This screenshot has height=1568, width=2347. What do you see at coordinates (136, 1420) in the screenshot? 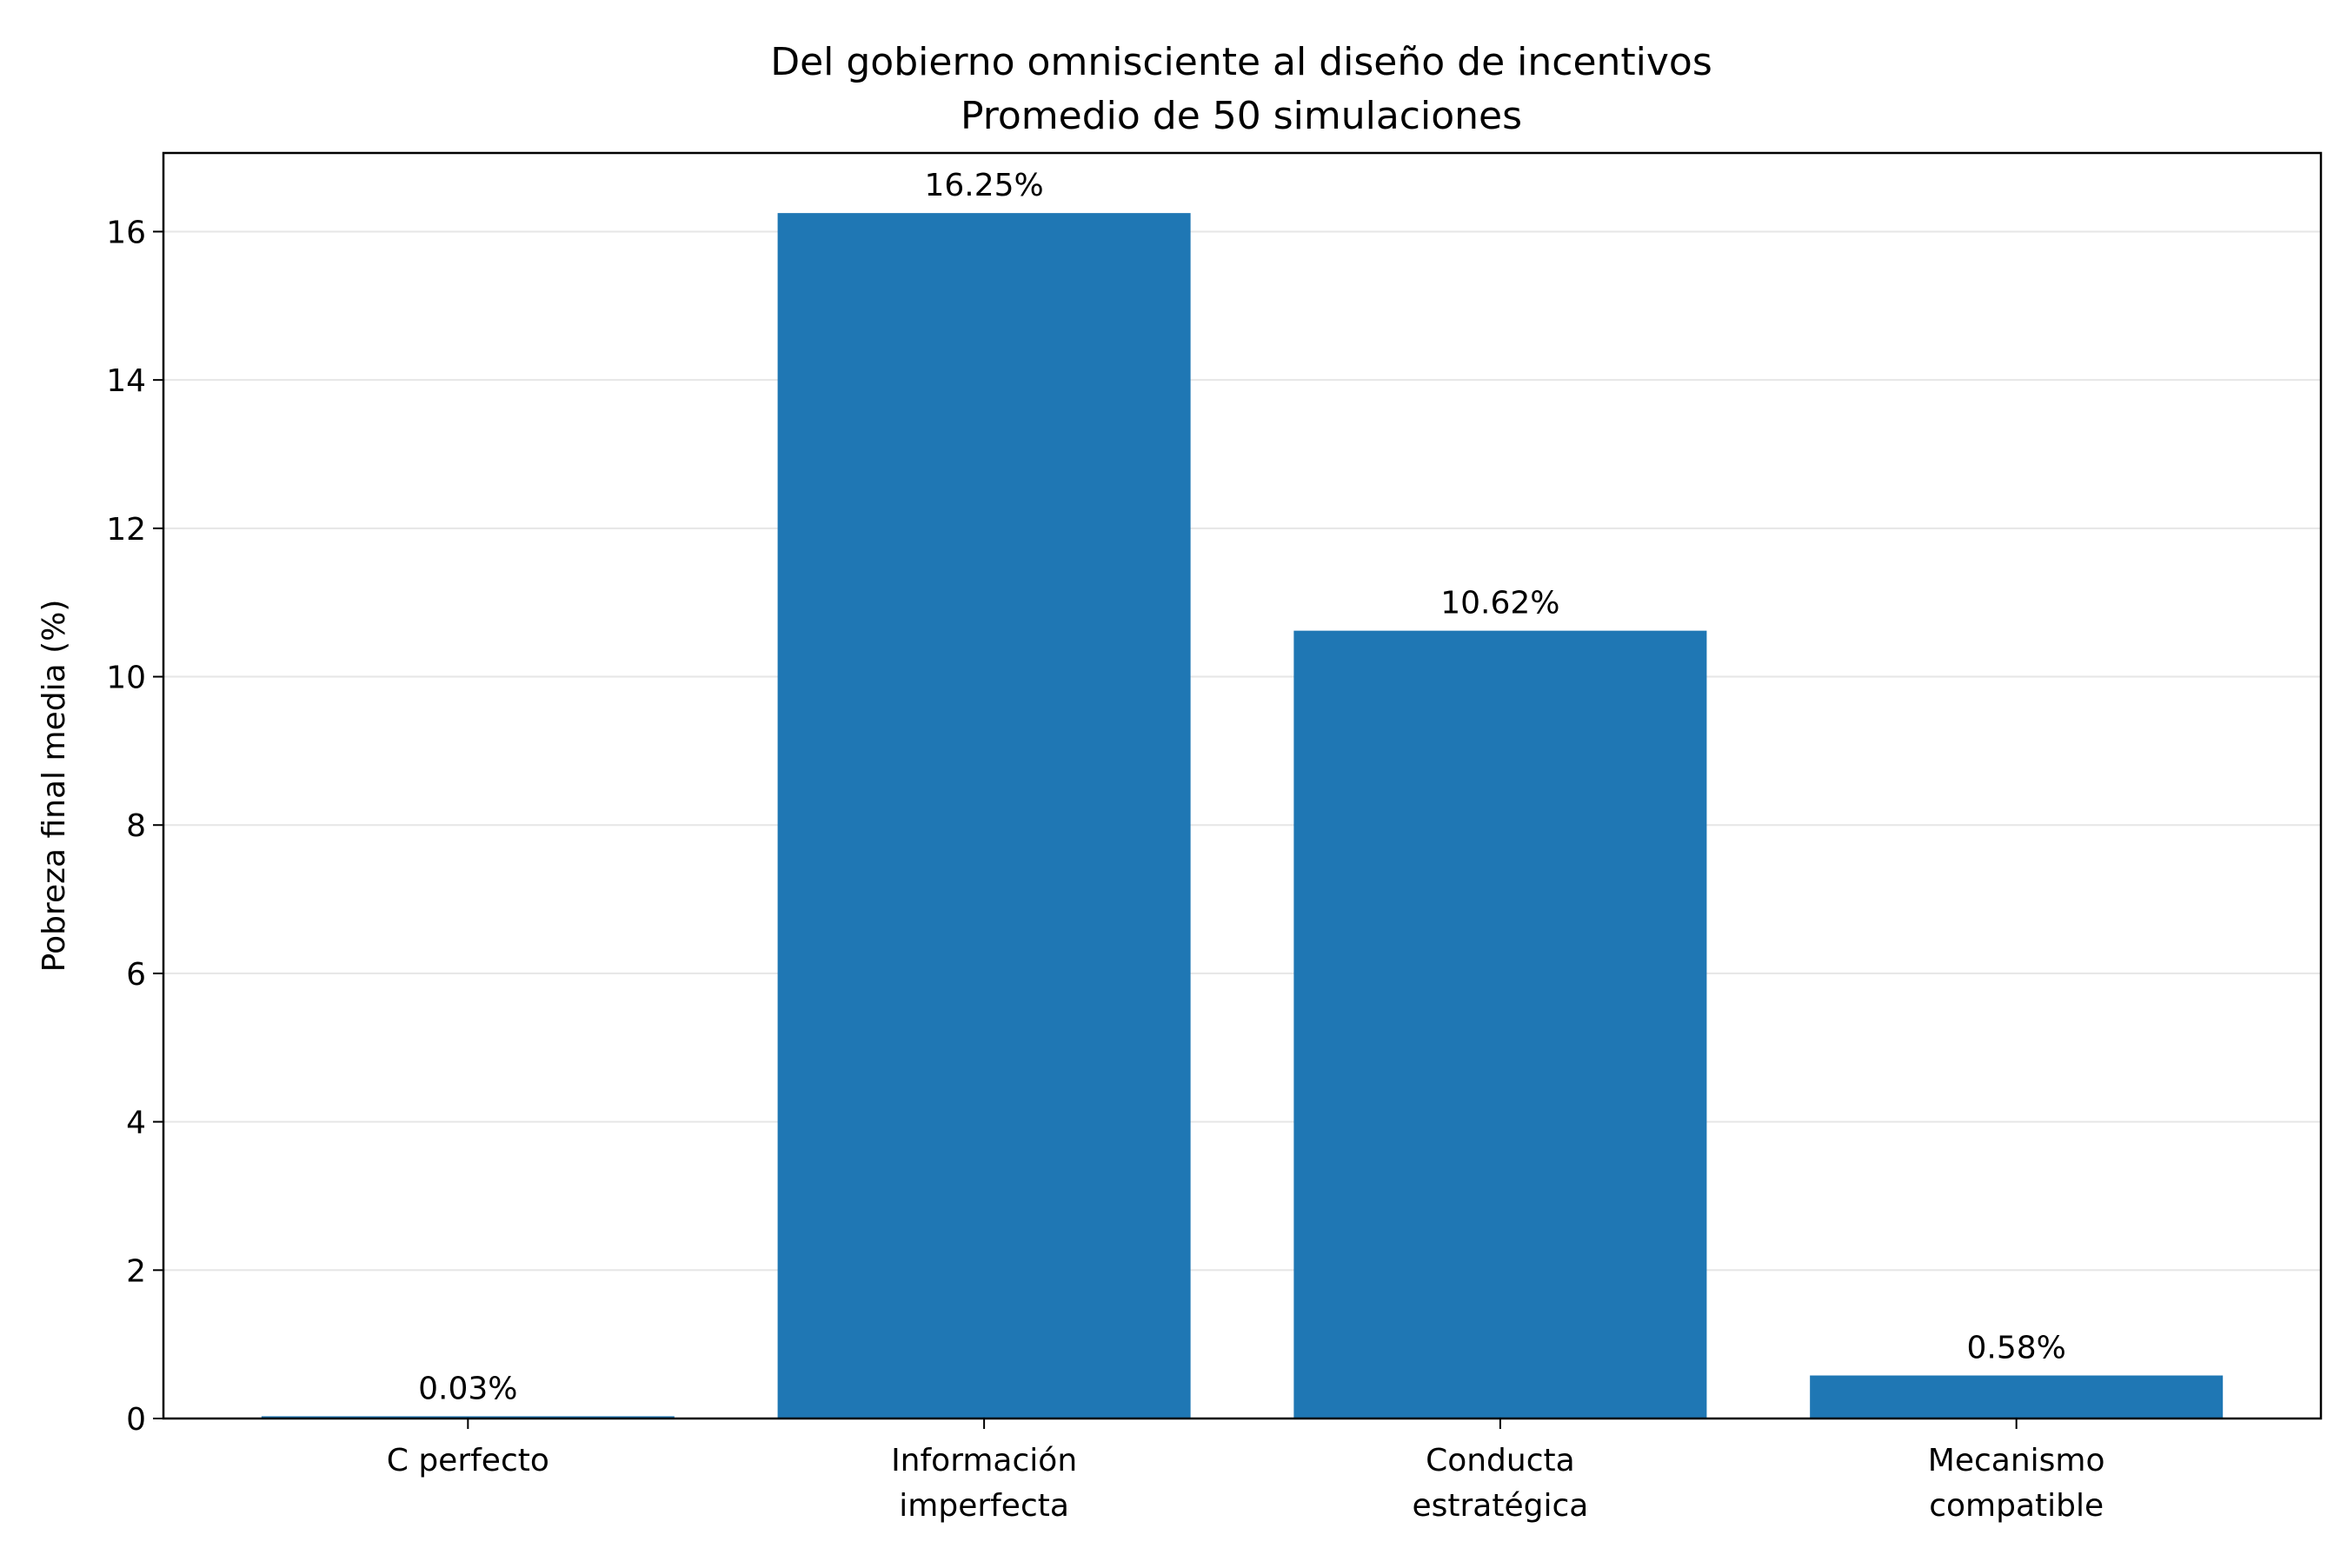
I see `y-tick-label: 0` at bounding box center [136, 1420].